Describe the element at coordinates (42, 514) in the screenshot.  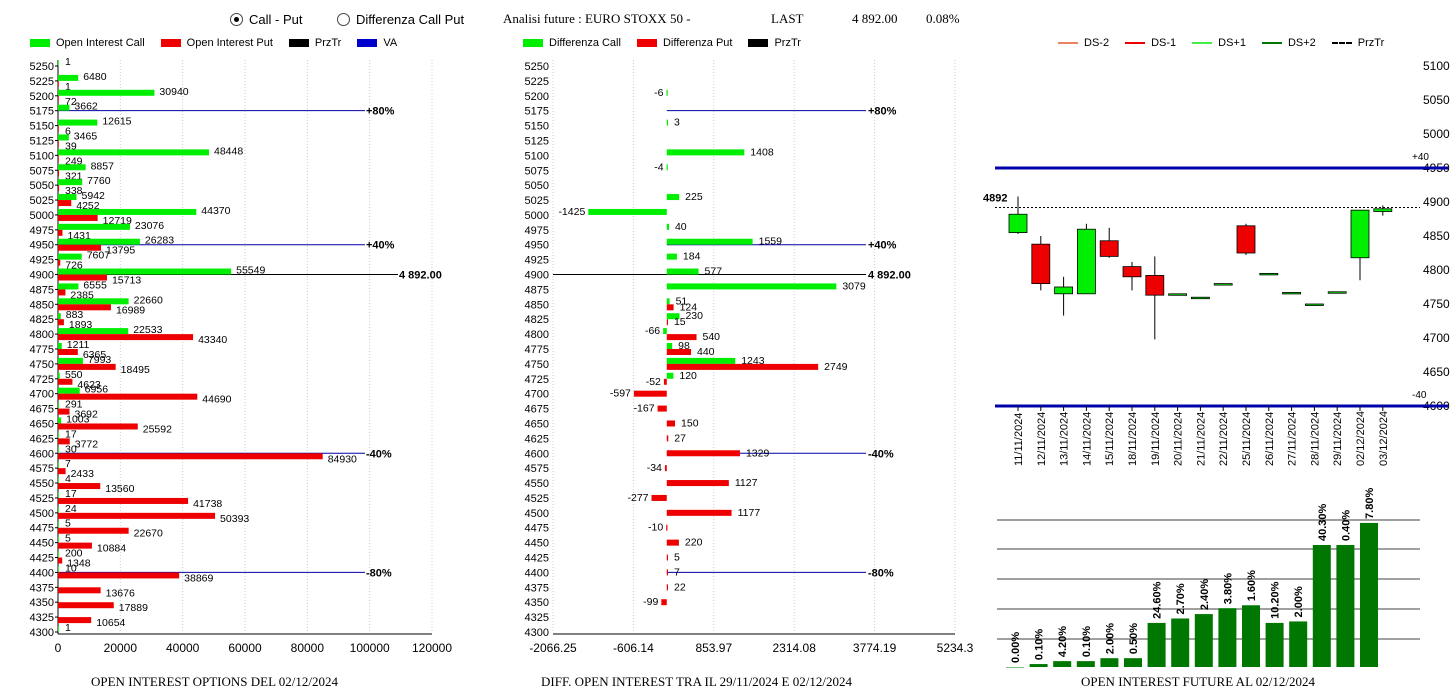
I see `y-tick-label: 4500` at that location.